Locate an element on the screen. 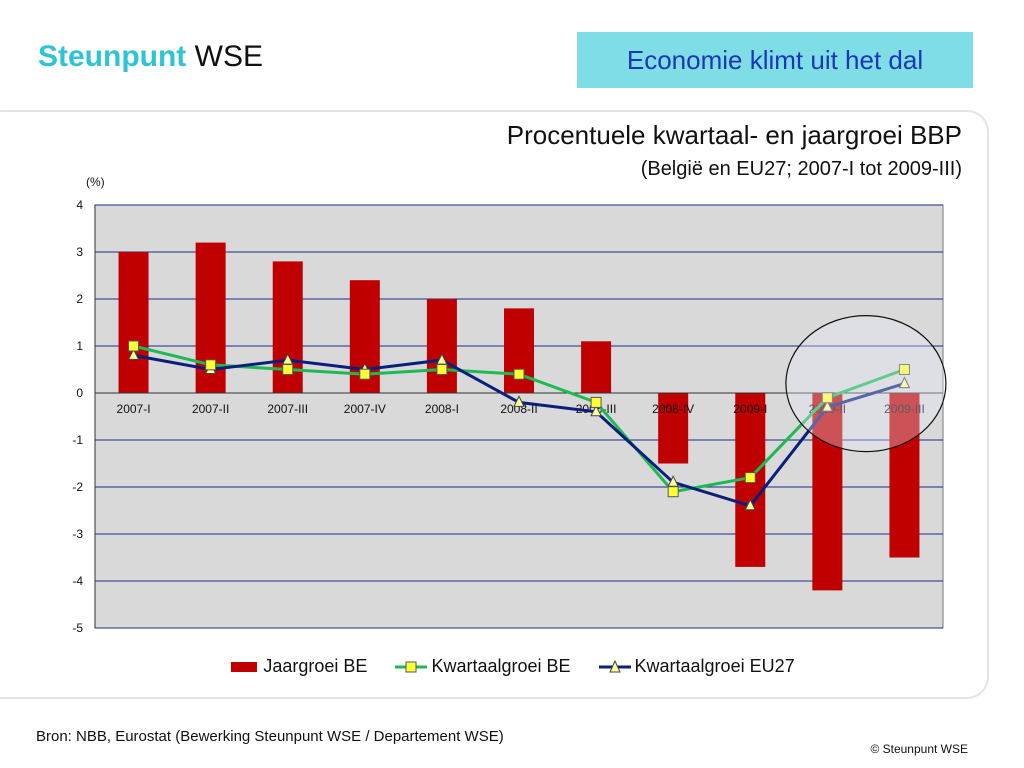  legend-item-kwartaal-eu: Kwartaalgroei EU27 is located at coordinates (696, 666).